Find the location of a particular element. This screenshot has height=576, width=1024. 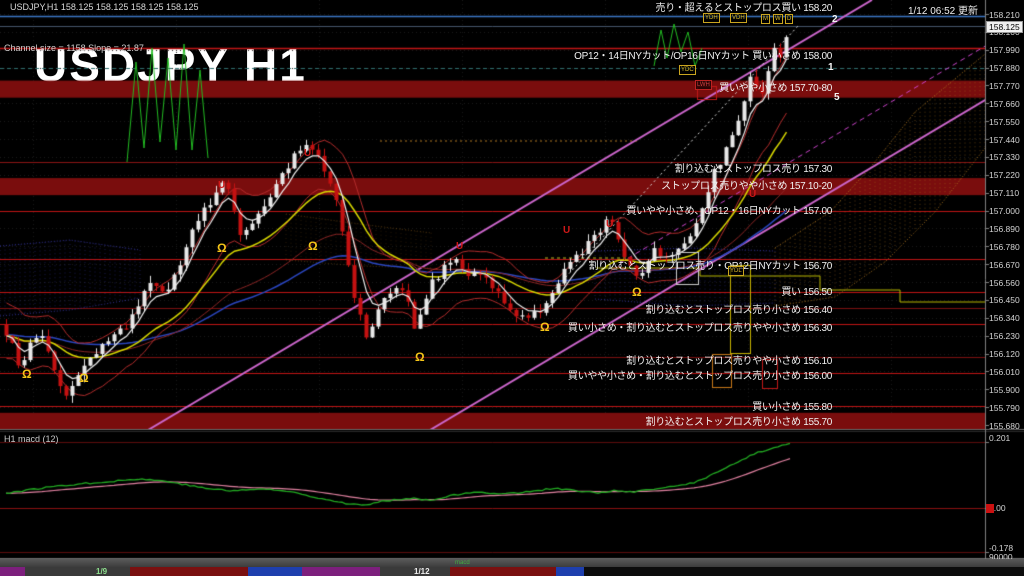

pivot-tag-w: W is located at coordinates (778, 19).